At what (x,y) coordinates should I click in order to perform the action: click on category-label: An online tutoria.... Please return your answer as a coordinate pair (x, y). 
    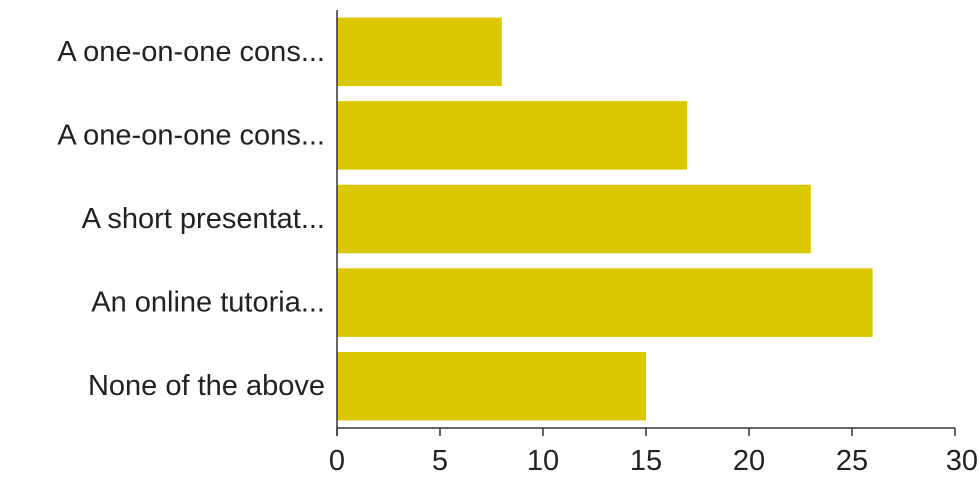
    Looking at the image, I should click on (208, 303).